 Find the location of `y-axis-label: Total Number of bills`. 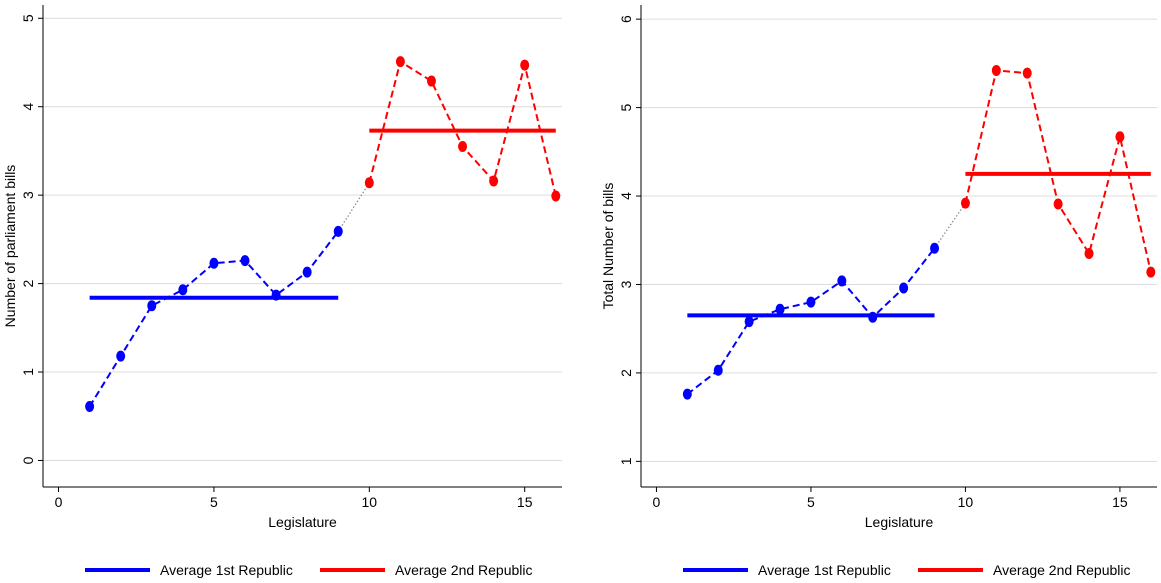

y-axis-label: Total Number of bills is located at coordinates (608, 246).